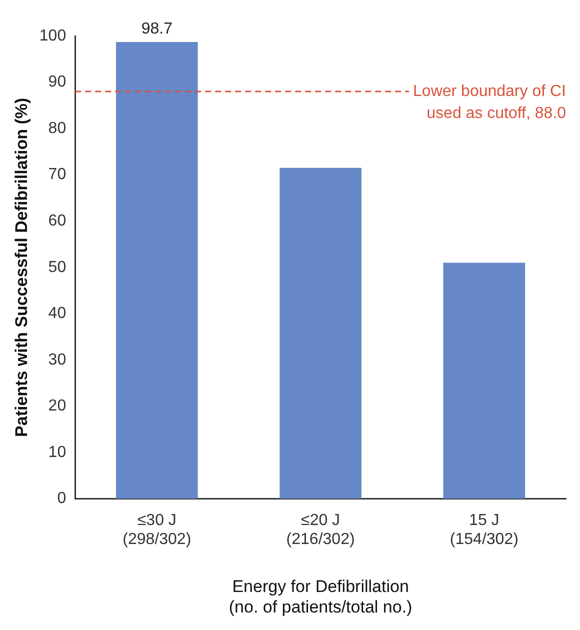 The width and height of the screenshot is (580, 630). Describe the element at coordinates (57, 452) in the screenshot. I see `y-tick-label: 10` at that location.